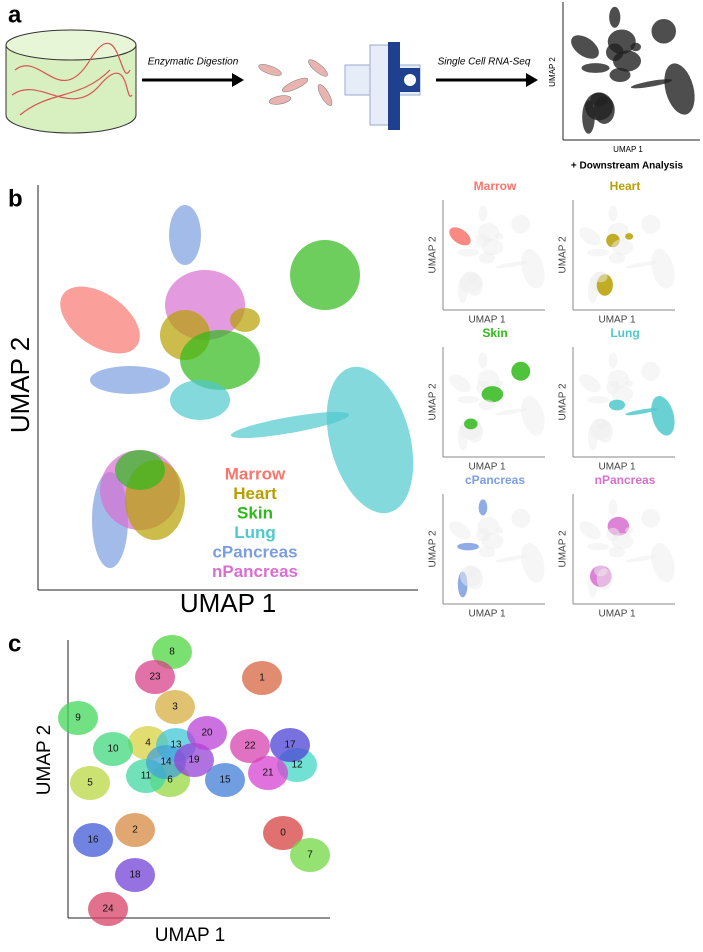 The image size is (703, 952). I want to click on cluster-label: 20, so click(207, 733).